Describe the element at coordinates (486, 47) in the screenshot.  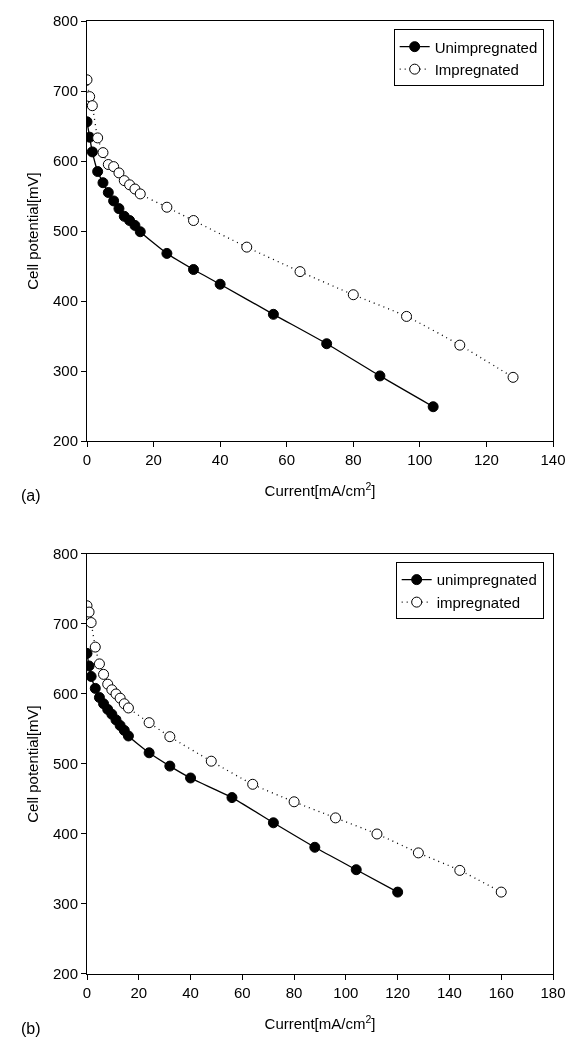
I see `legend-label: Unimpregnated` at that location.